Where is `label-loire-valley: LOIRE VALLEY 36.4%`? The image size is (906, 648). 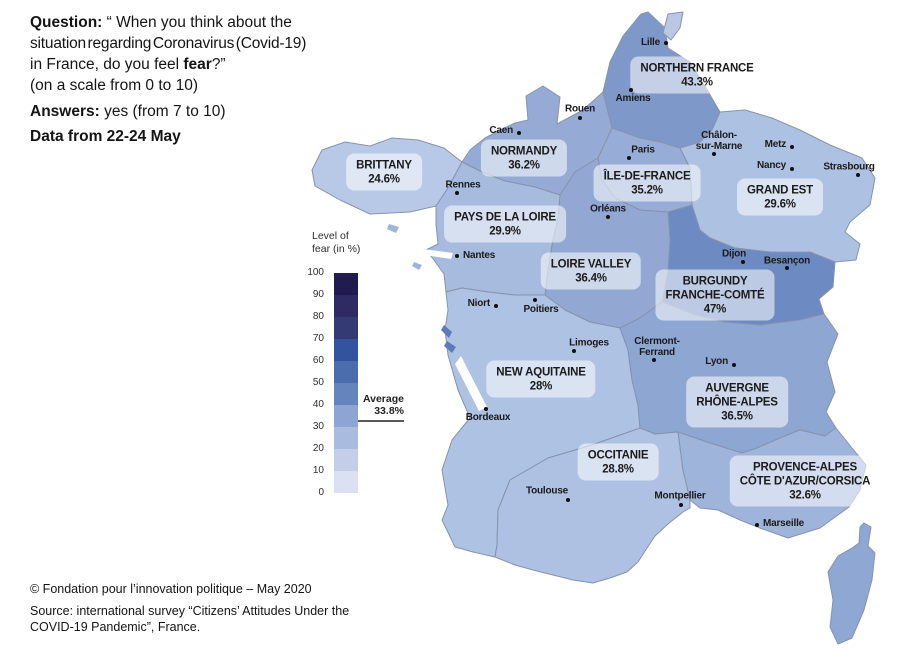 label-loire-valley: LOIRE VALLEY 36.4% is located at coordinates (591, 271).